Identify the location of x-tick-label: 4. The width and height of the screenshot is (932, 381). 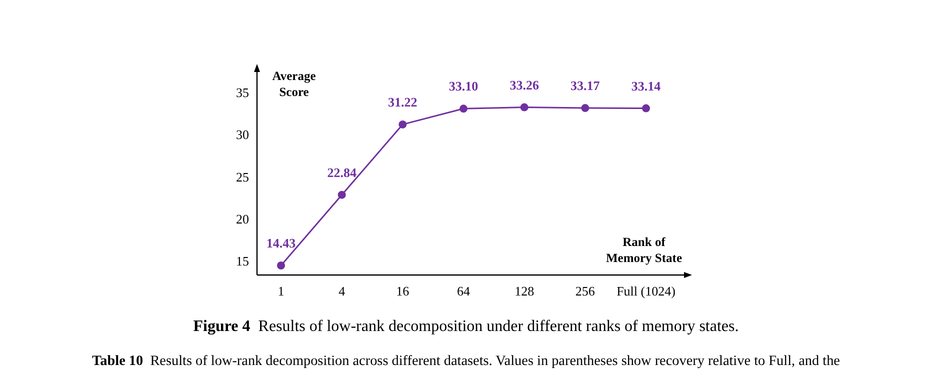
(342, 291).